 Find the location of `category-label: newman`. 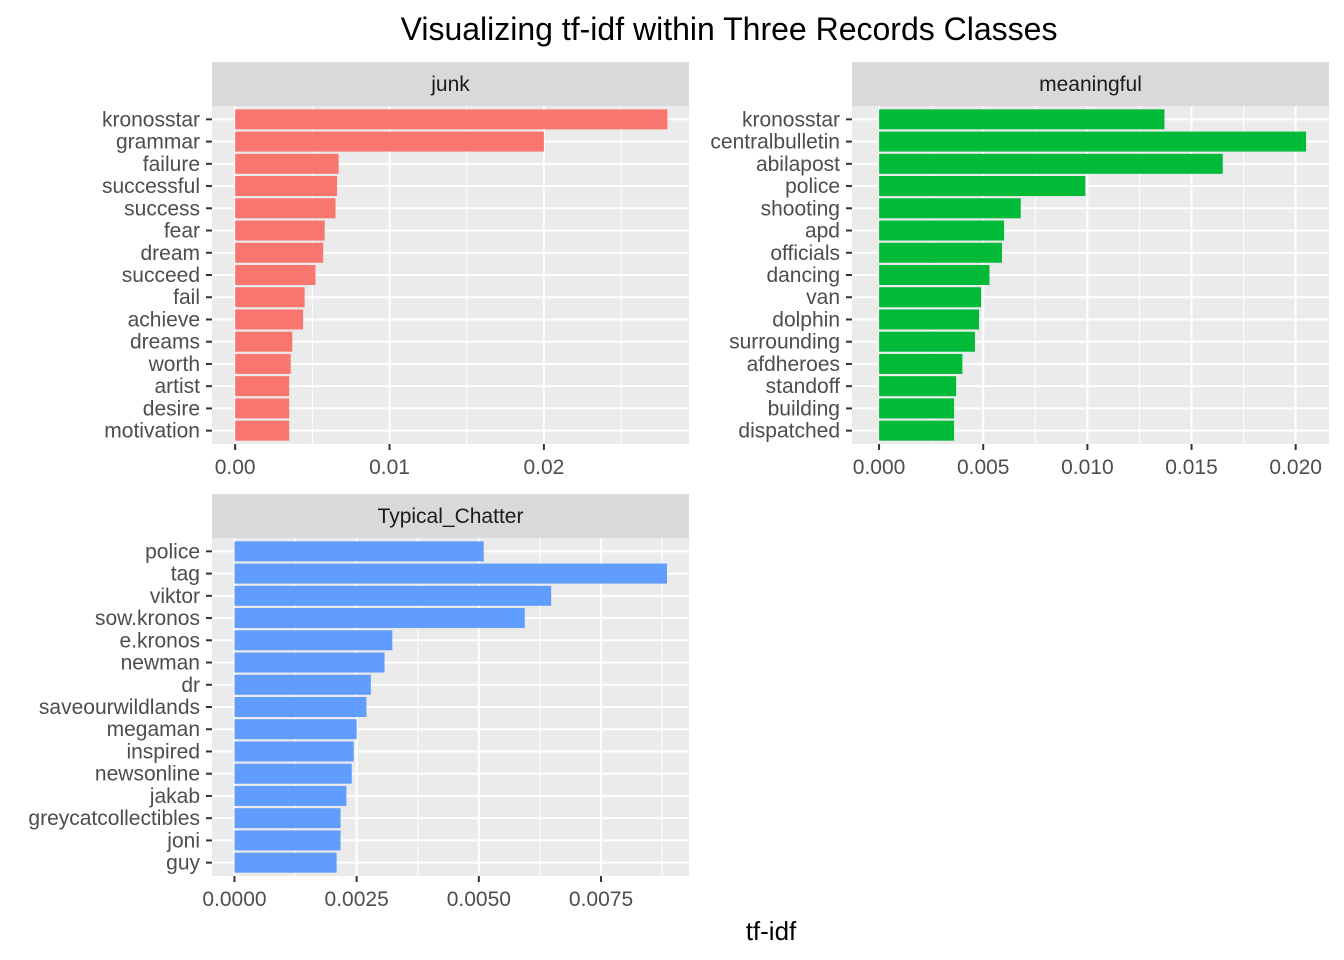

category-label: newman is located at coordinates (160, 663).